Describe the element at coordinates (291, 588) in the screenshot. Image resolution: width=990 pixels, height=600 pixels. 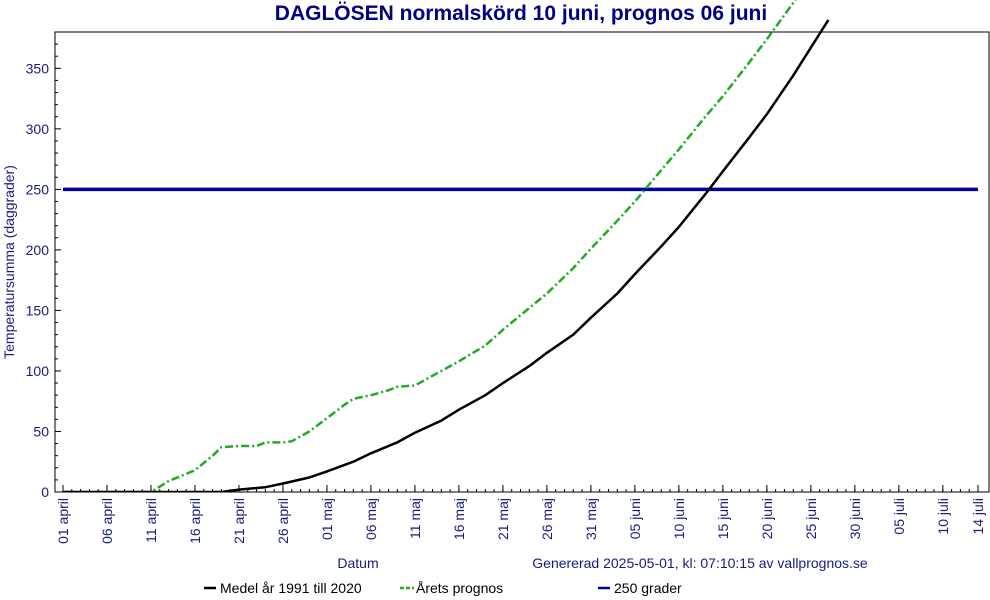
I see `legend-label: Medel år 1991 till 2020` at that location.